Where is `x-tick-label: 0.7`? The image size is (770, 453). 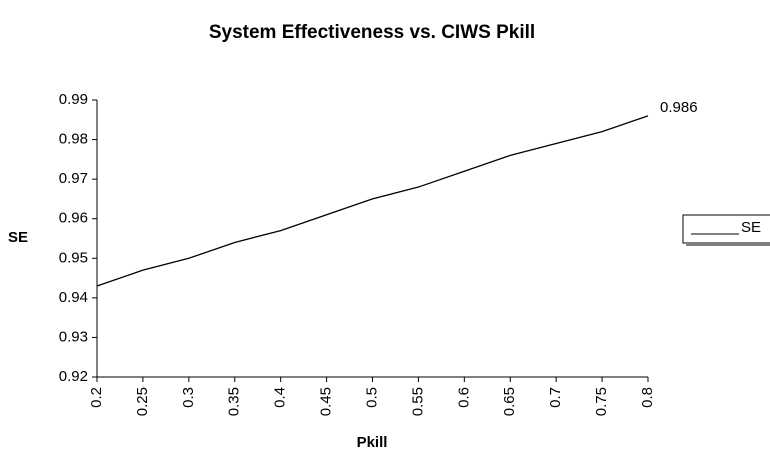
x-tick-label: 0.7 is located at coordinates (555, 397).